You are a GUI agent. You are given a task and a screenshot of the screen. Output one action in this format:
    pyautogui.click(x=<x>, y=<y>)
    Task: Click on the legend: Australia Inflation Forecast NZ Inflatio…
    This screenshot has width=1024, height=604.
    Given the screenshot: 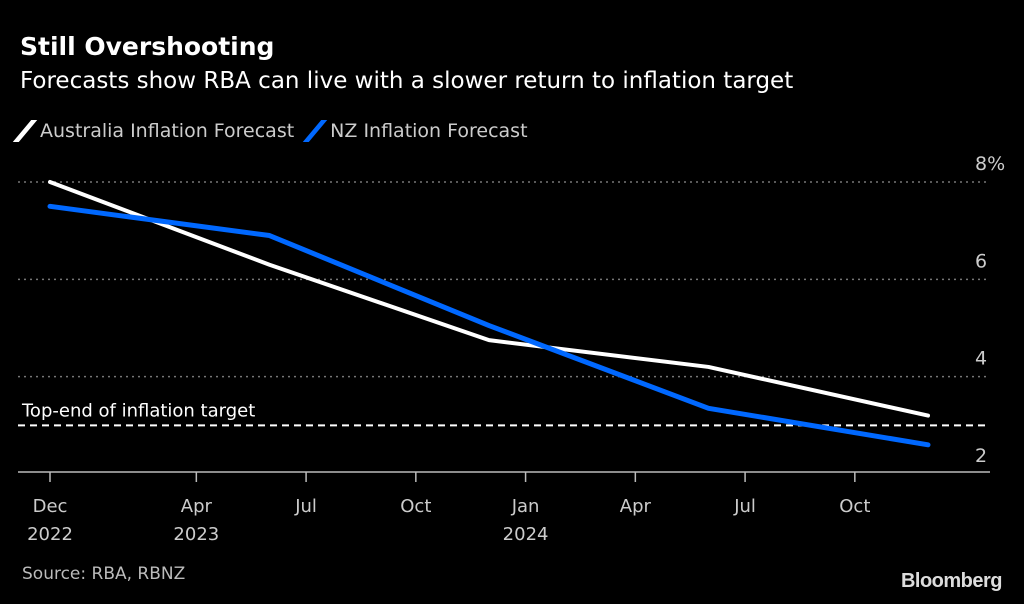 What is the action you would take?
    pyautogui.click(x=270, y=131)
    